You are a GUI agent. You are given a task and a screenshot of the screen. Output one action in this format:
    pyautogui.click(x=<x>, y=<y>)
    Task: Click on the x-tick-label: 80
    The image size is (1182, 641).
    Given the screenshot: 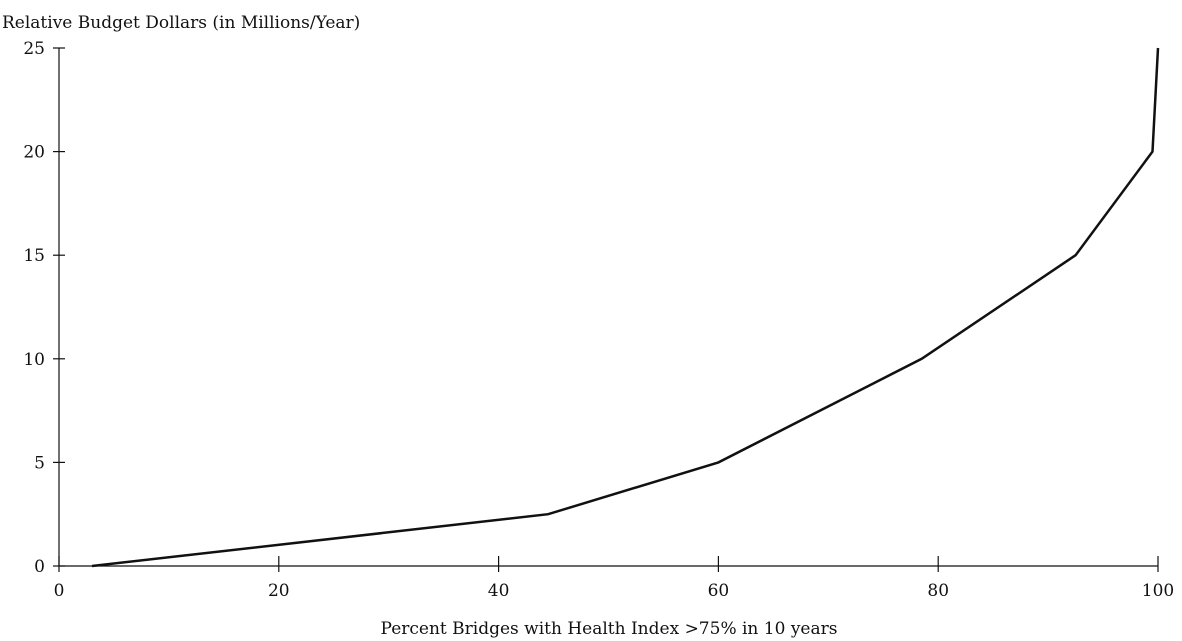 What is the action you would take?
    pyautogui.click(x=938, y=591)
    